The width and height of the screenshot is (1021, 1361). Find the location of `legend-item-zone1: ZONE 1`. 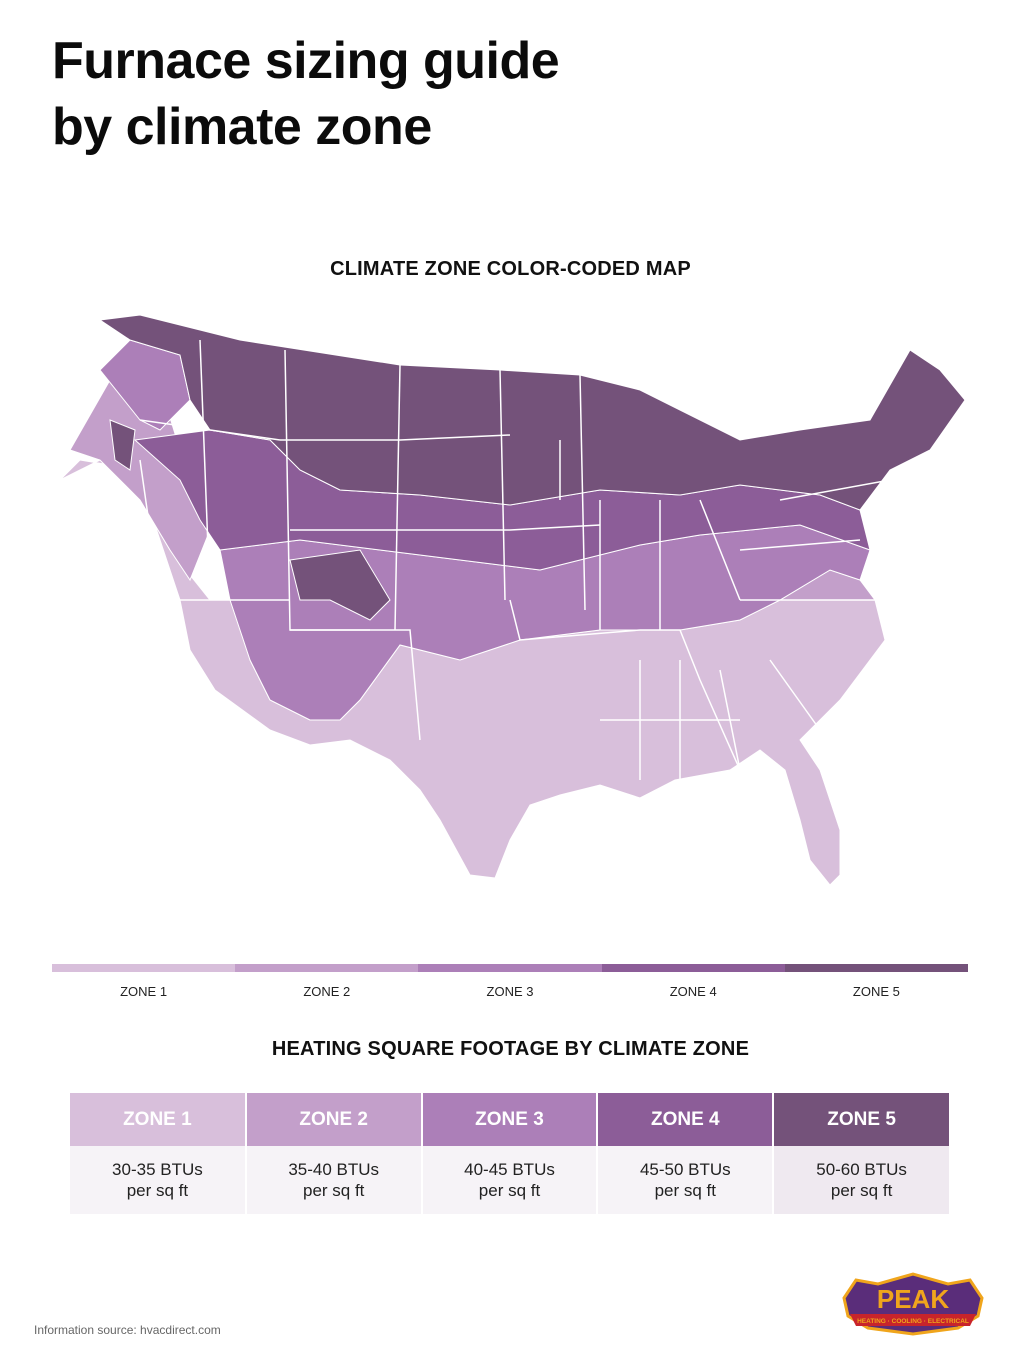

legend-item-zone1: ZONE 1 is located at coordinates (144, 981).